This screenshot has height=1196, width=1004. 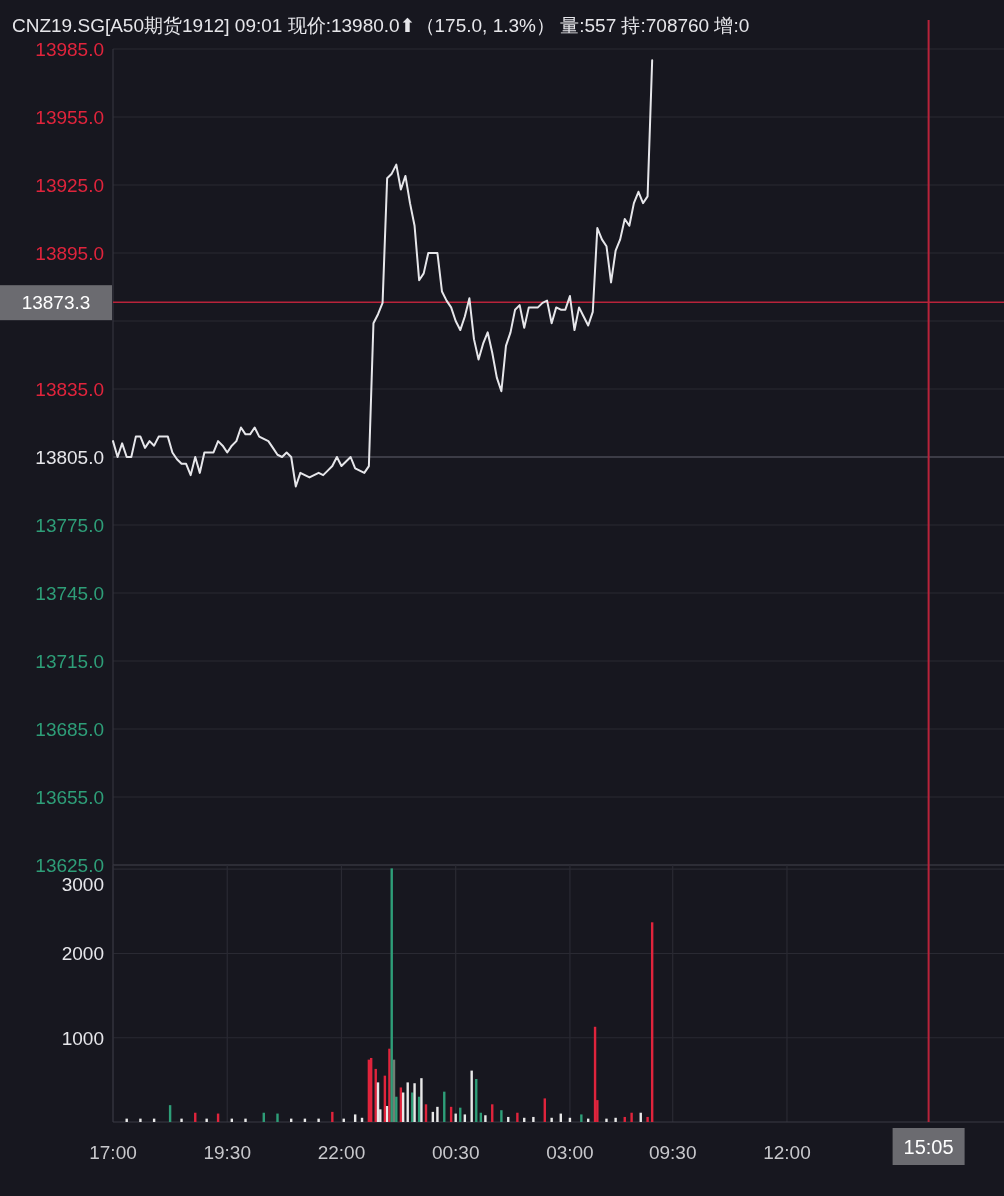 I want to click on y-tick-label: 13895.0, so click(x=69, y=253).